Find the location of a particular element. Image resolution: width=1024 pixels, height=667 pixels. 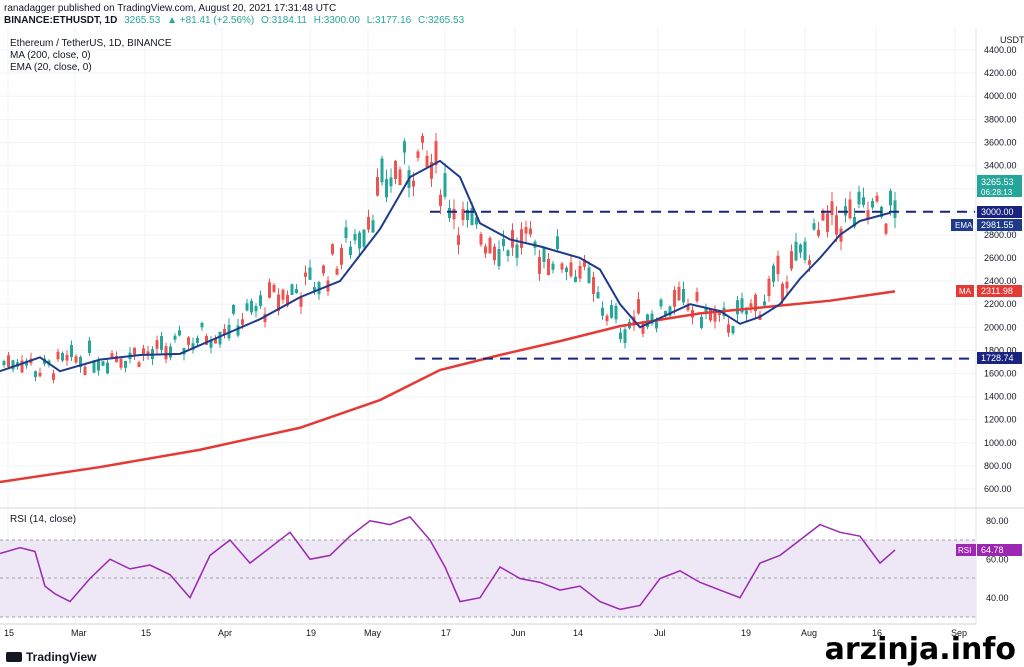

time-tick: 19 is located at coordinates (311, 633).